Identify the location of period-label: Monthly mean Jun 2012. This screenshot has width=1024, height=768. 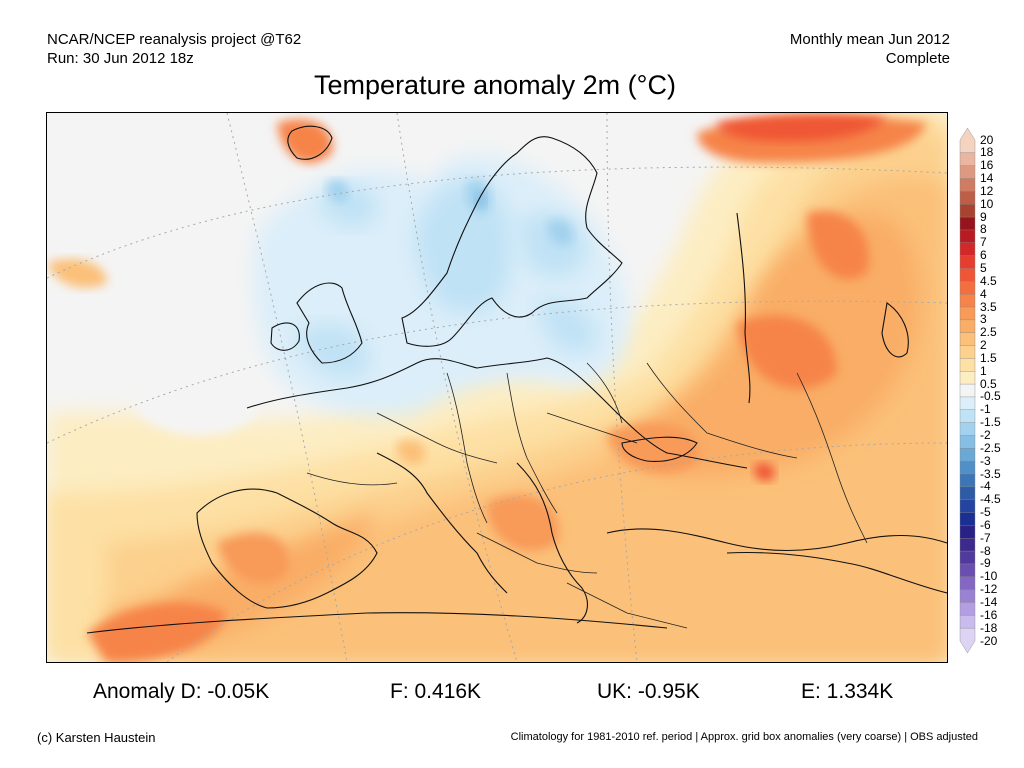
(869, 39).